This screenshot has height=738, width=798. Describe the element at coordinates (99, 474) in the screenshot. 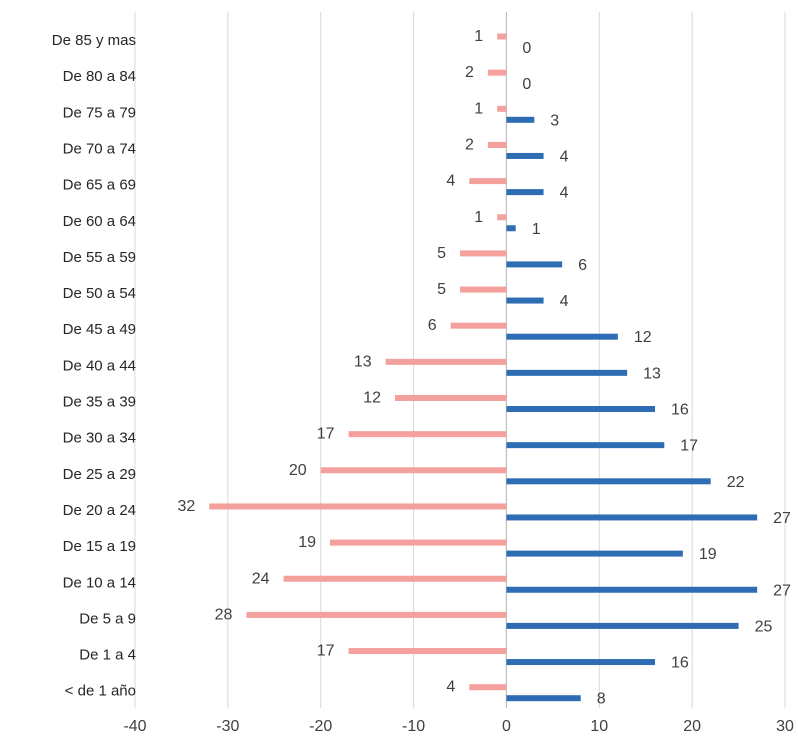

I see `category-label: De 25 a 29` at that location.